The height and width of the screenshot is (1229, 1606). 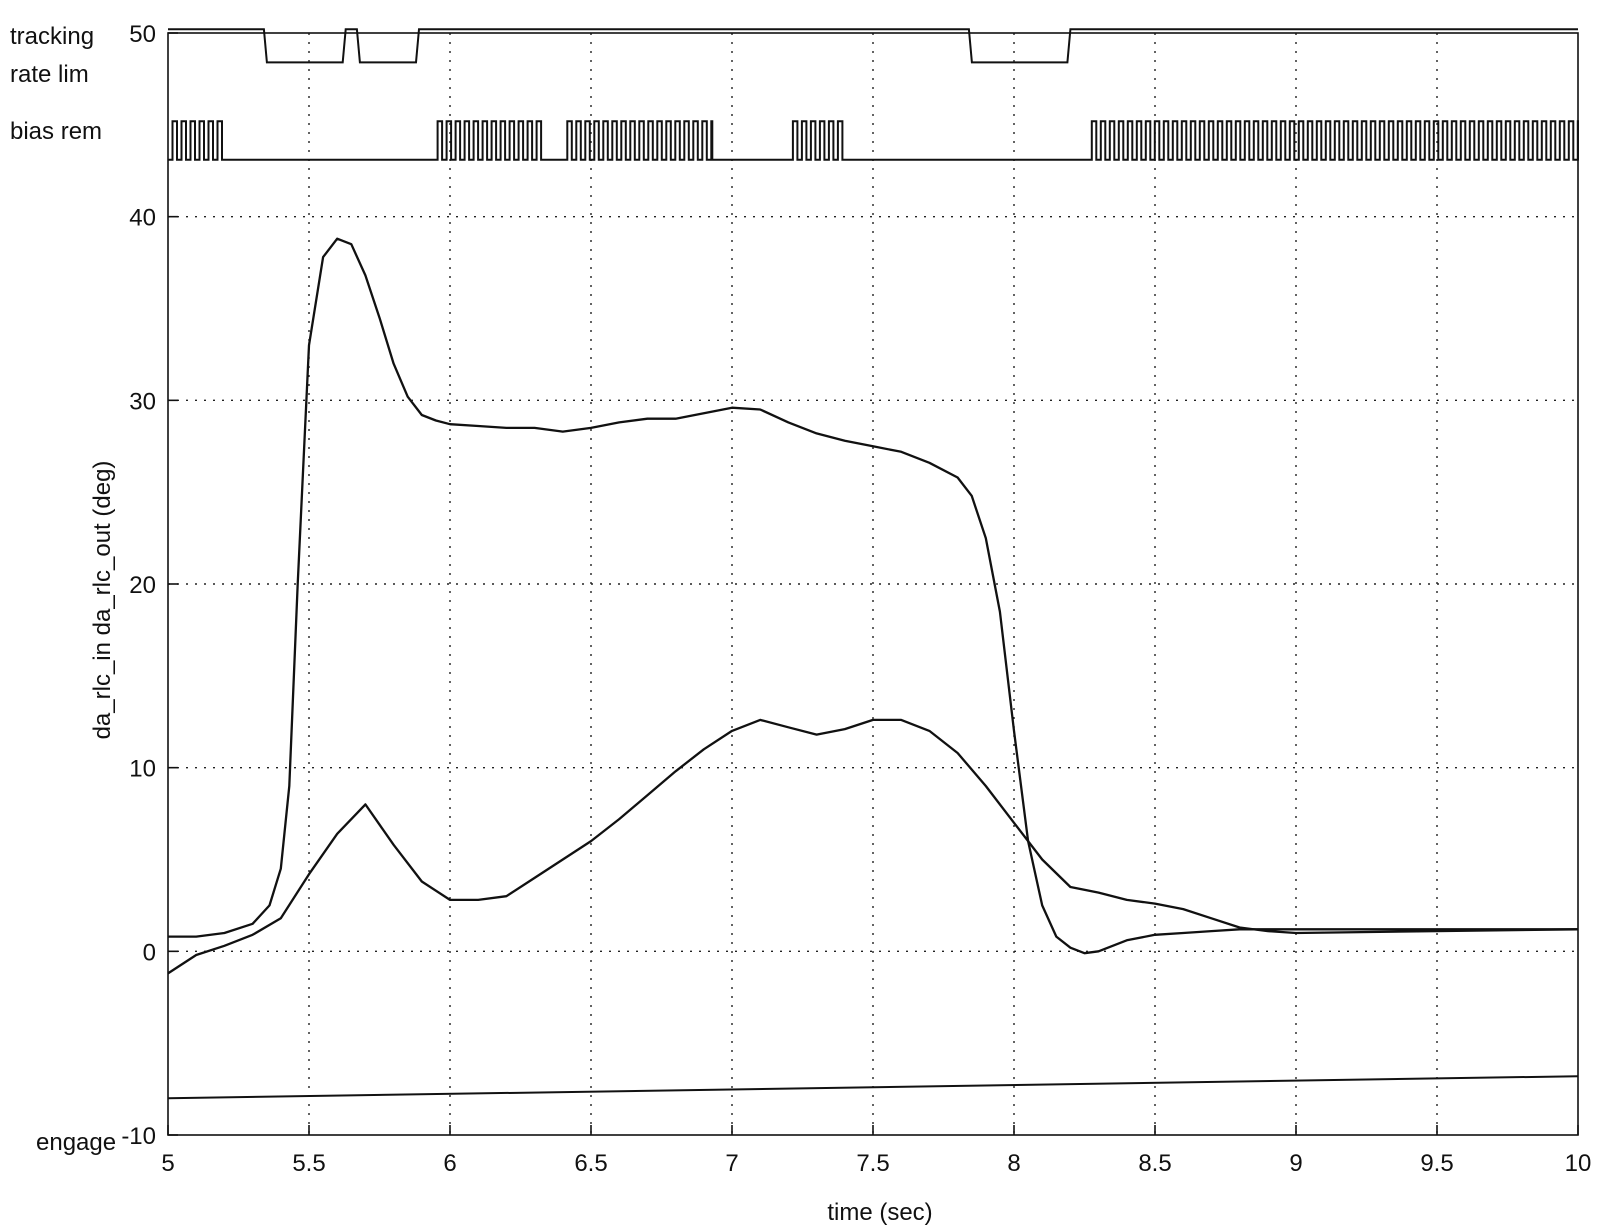 What do you see at coordinates (1436, 1163) in the screenshot?
I see `x-tick-label: 9.5` at bounding box center [1436, 1163].